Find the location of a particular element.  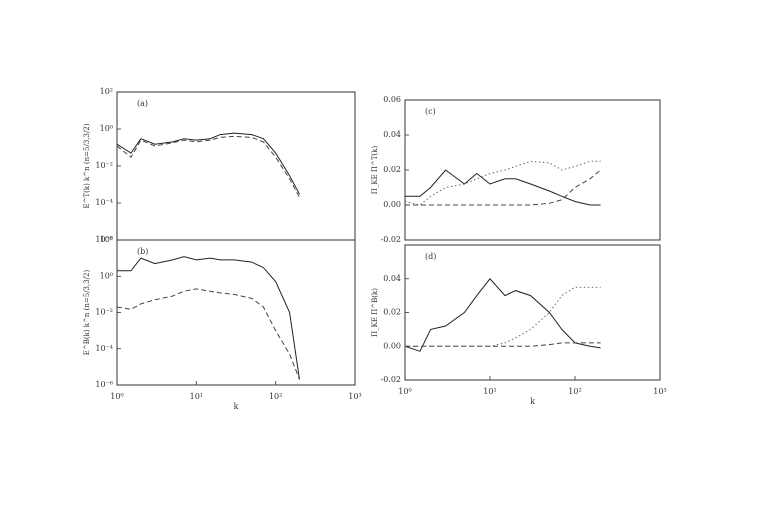

panel-label: (c) is located at coordinates (430, 111).